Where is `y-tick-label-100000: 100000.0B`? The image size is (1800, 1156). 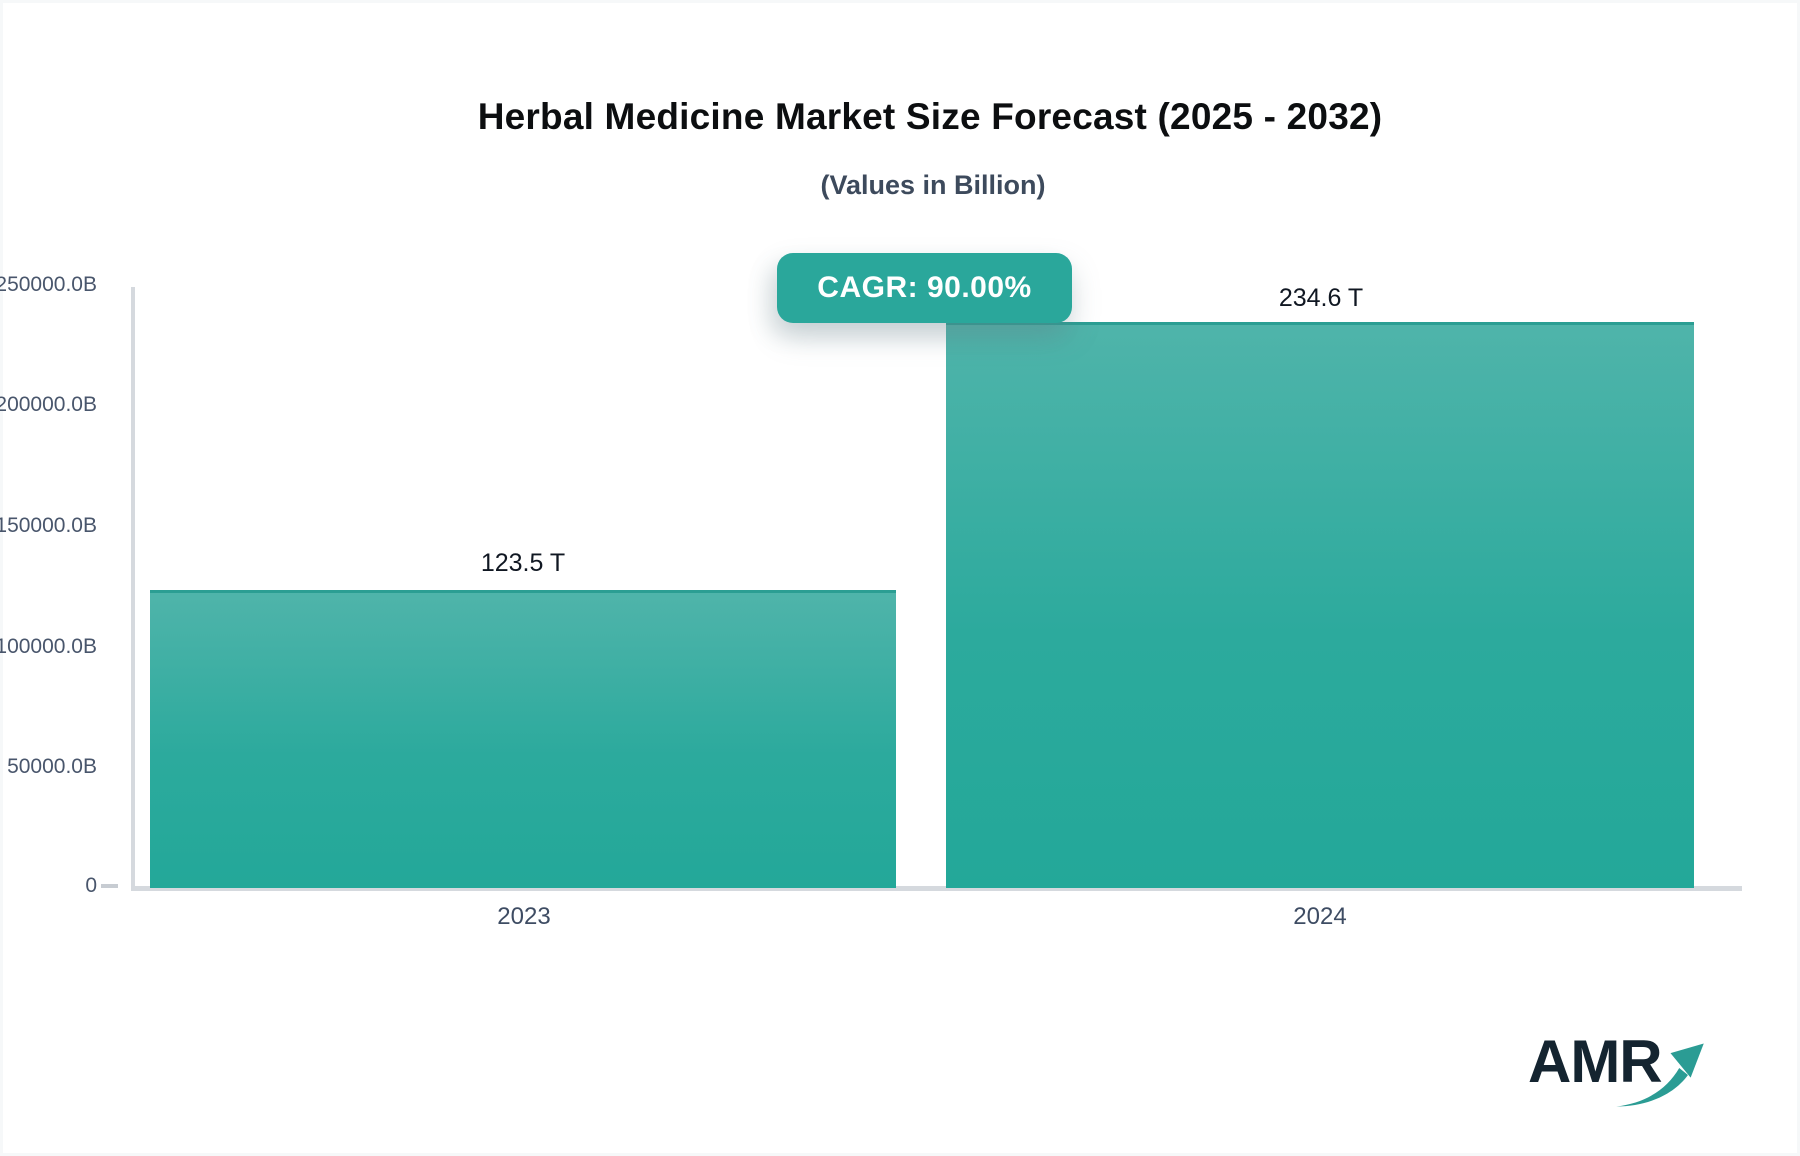 y-tick-label-100000: 100000.0B is located at coordinates (48, 646).